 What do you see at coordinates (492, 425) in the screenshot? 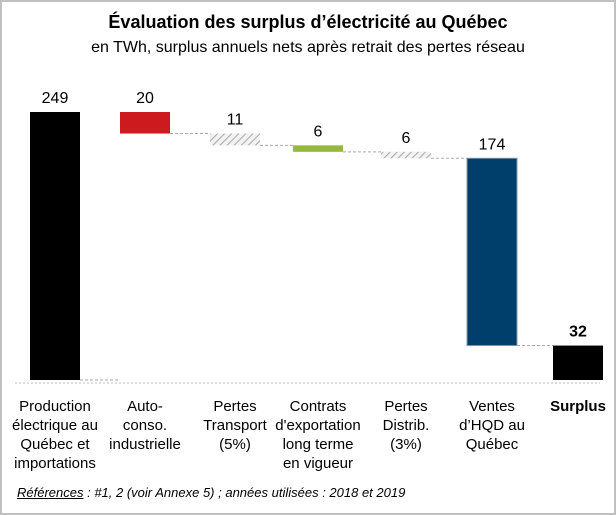
I see `category-label: Ventes d’HQD au Québec` at bounding box center [492, 425].